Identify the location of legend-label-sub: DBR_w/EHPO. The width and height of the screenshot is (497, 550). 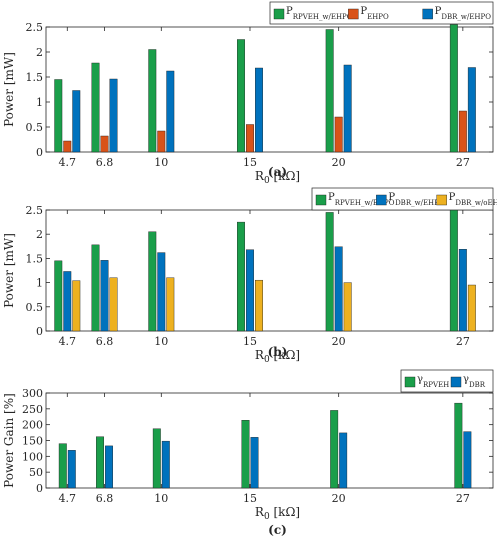
(420, 203).